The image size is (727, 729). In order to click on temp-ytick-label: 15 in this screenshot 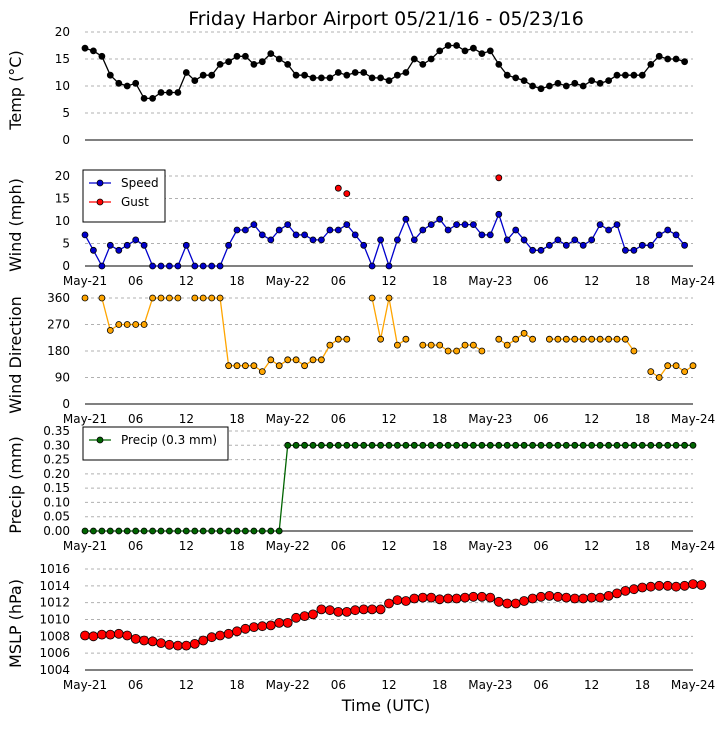, I will do `click(62, 59)`.